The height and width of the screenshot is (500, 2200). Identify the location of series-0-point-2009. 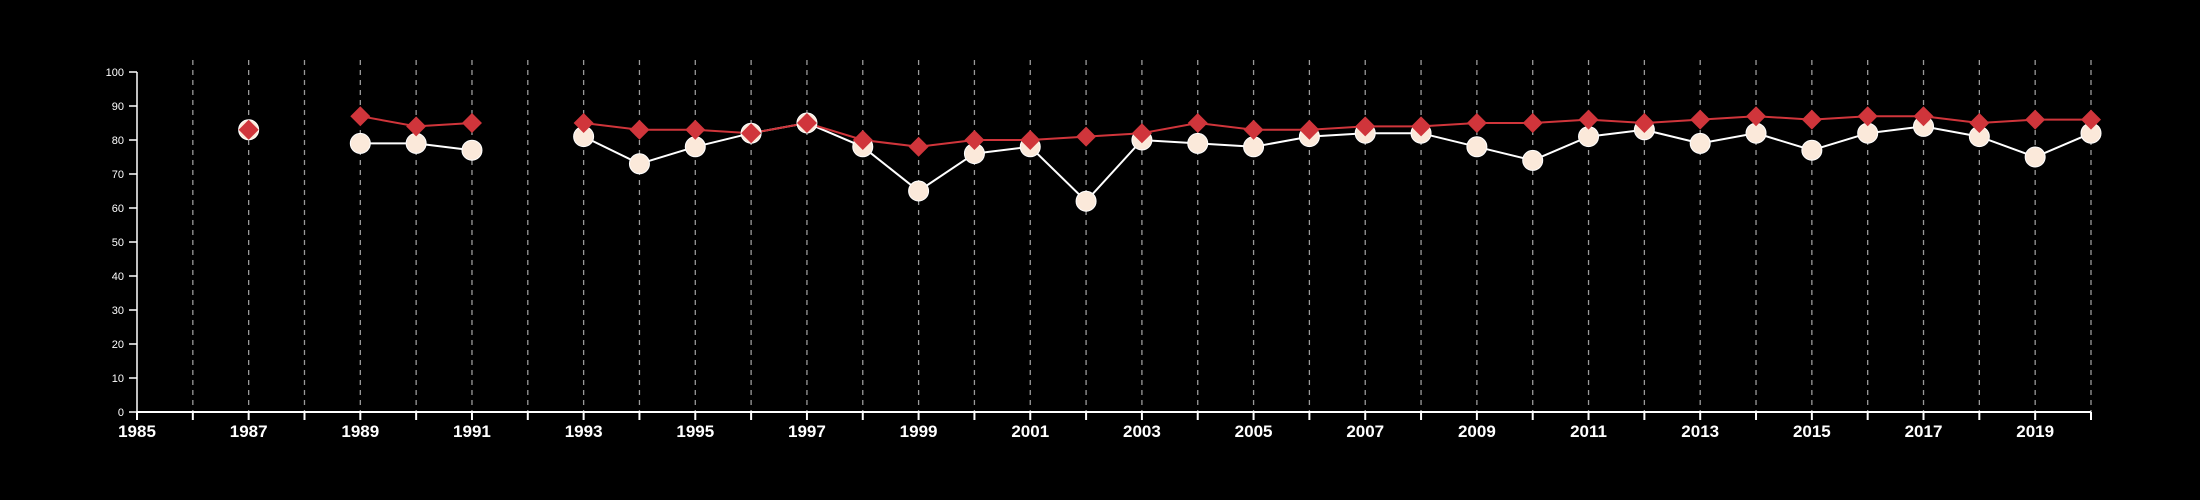
(1477, 147).